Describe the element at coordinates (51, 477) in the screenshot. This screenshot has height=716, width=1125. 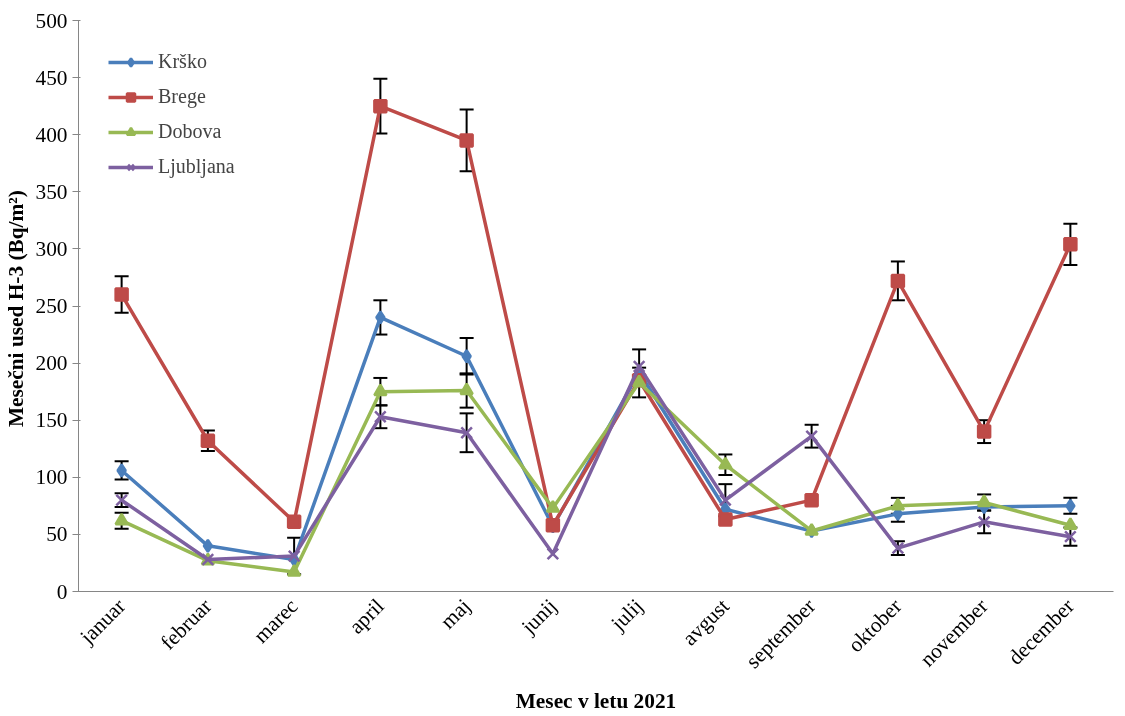
I see `y-tick-label: 100` at that location.